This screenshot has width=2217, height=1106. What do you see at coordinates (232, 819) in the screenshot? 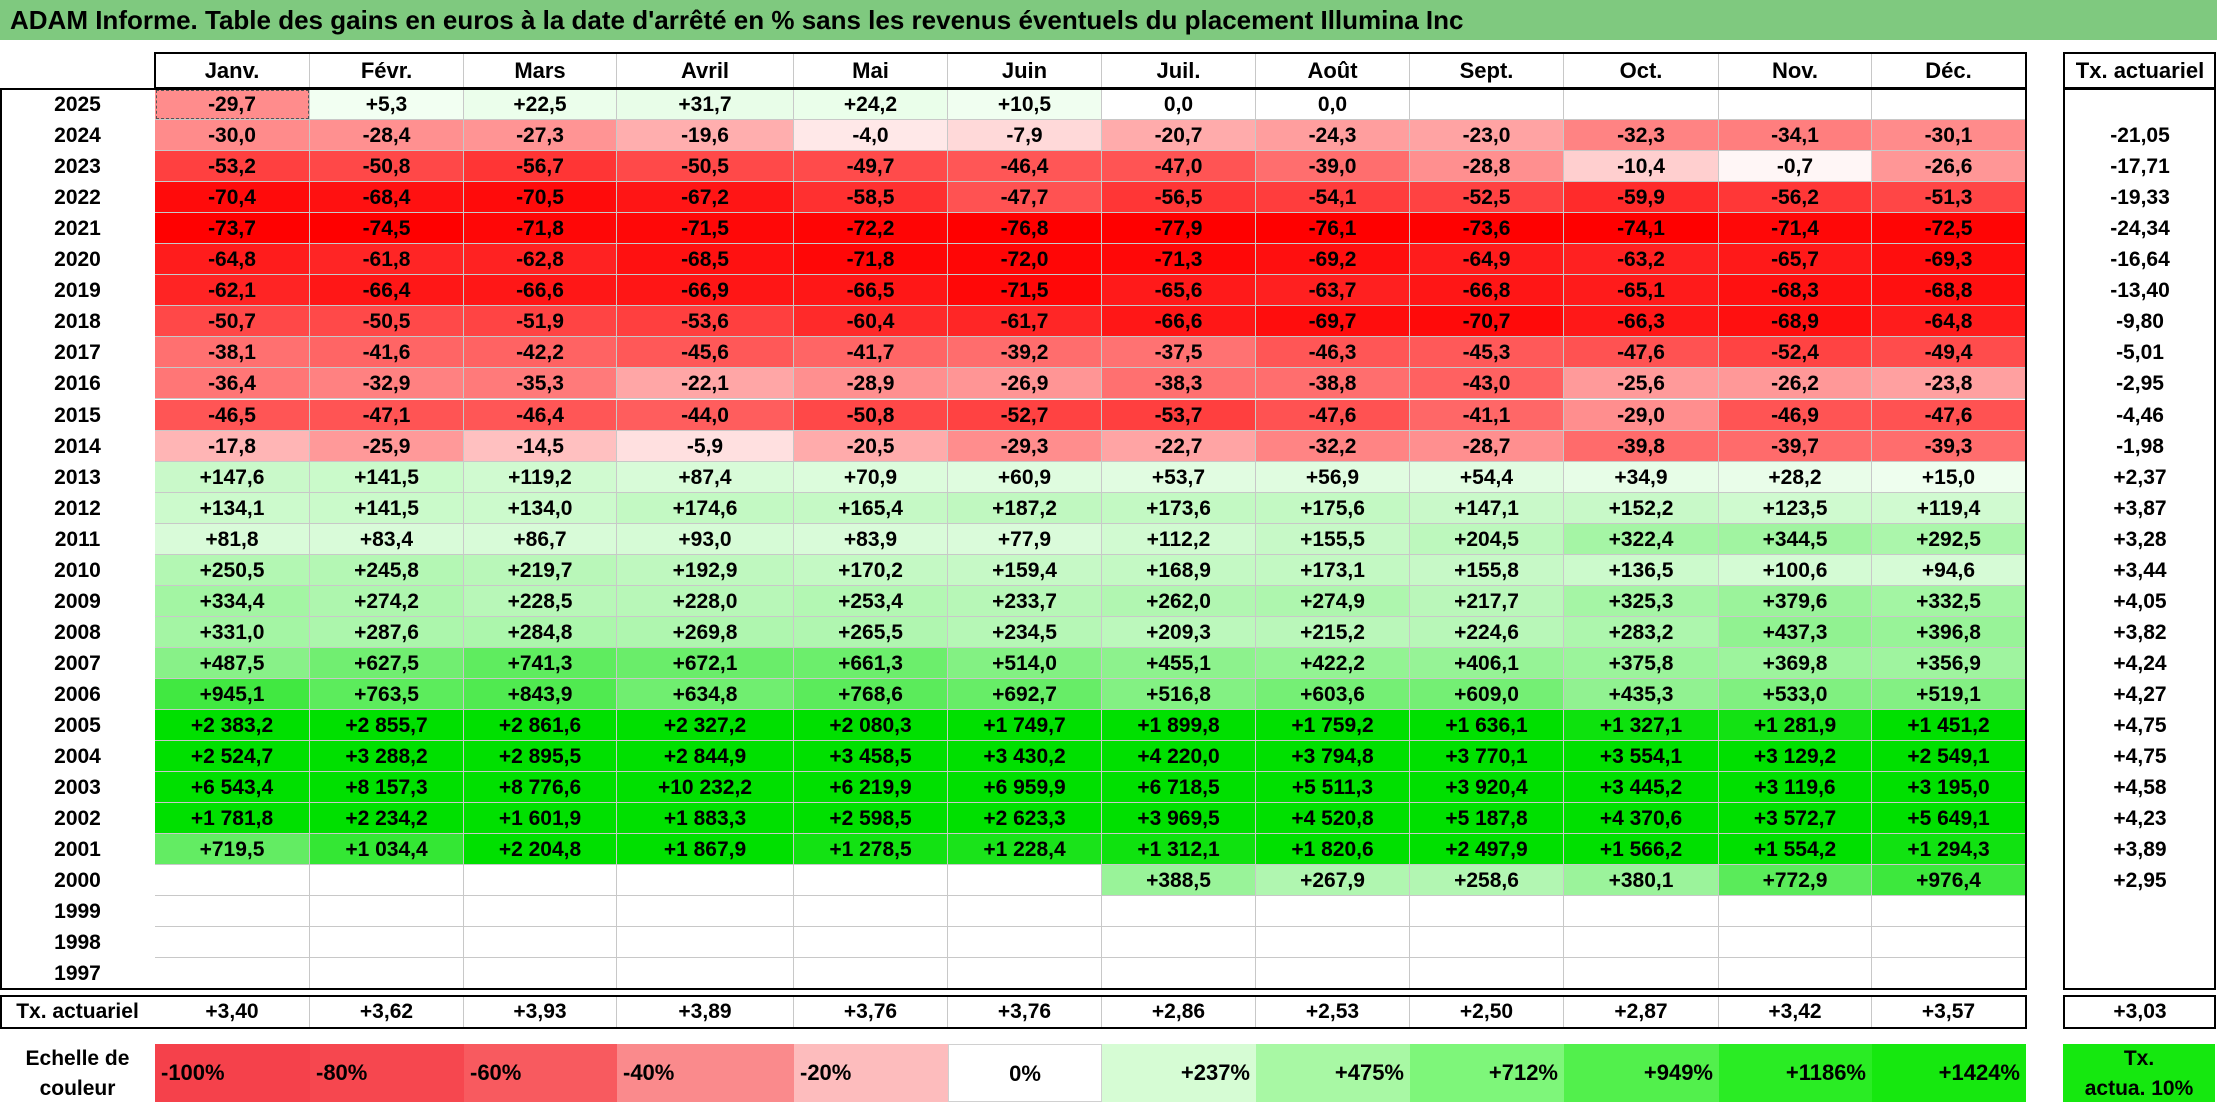
I see `table-cell: +1 781,8` at bounding box center [232, 819].